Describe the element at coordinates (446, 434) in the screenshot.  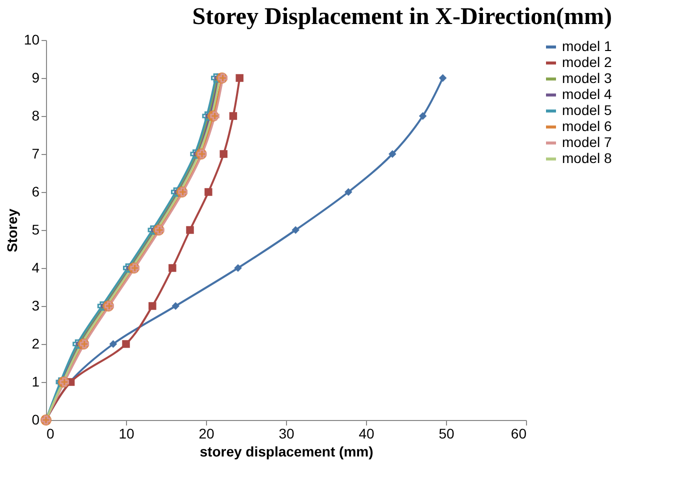
I see `x-tick-label: 50` at that location.